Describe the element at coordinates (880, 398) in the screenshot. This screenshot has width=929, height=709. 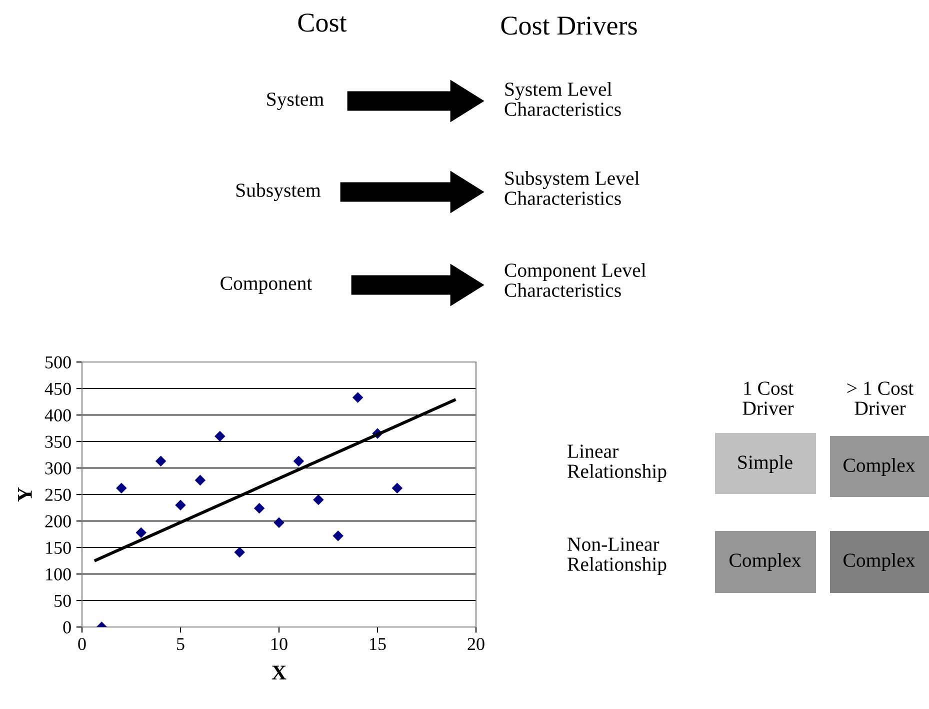
I see `text: > 1 Cost Driver` at that location.